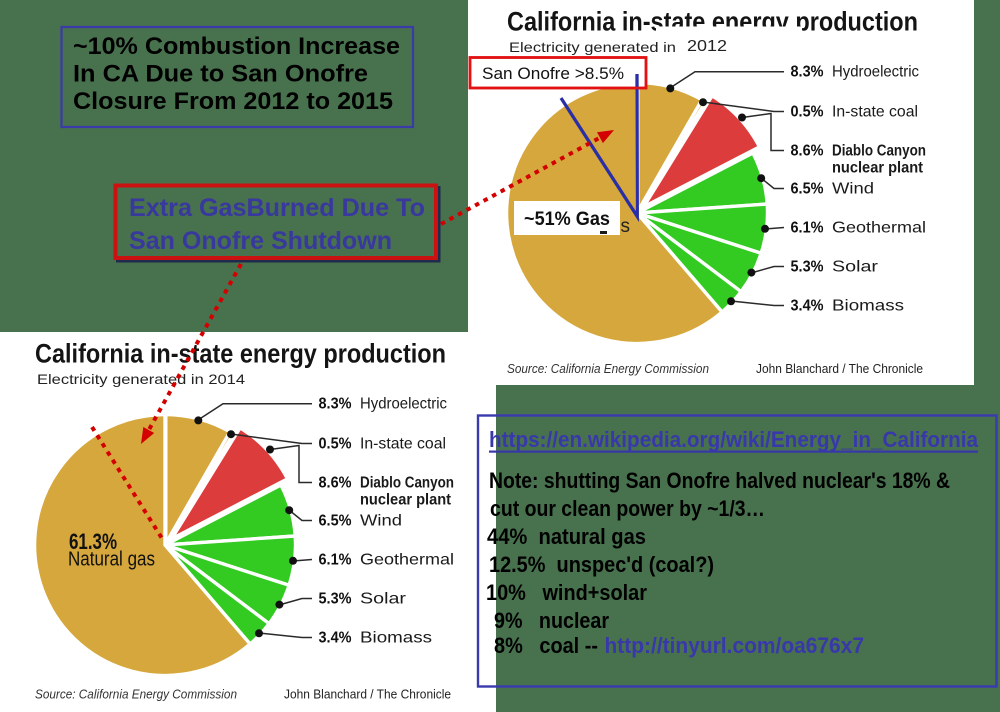 This screenshot has height=712, width=1000. I want to click on svg-text: Electricity generated in, so click(592, 47).